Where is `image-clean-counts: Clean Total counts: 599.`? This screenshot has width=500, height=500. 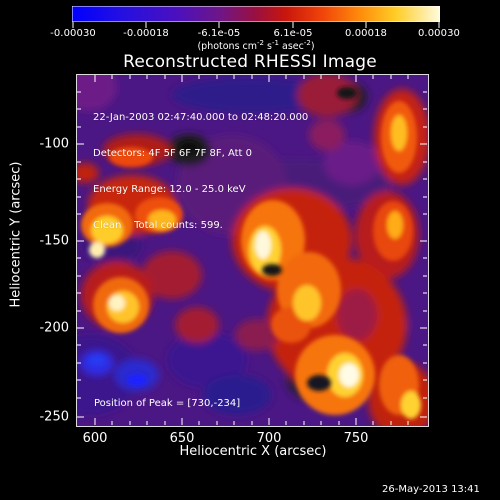
image-clean-counts: Clean Total counts: 599. is located at coordinates (158, 225).